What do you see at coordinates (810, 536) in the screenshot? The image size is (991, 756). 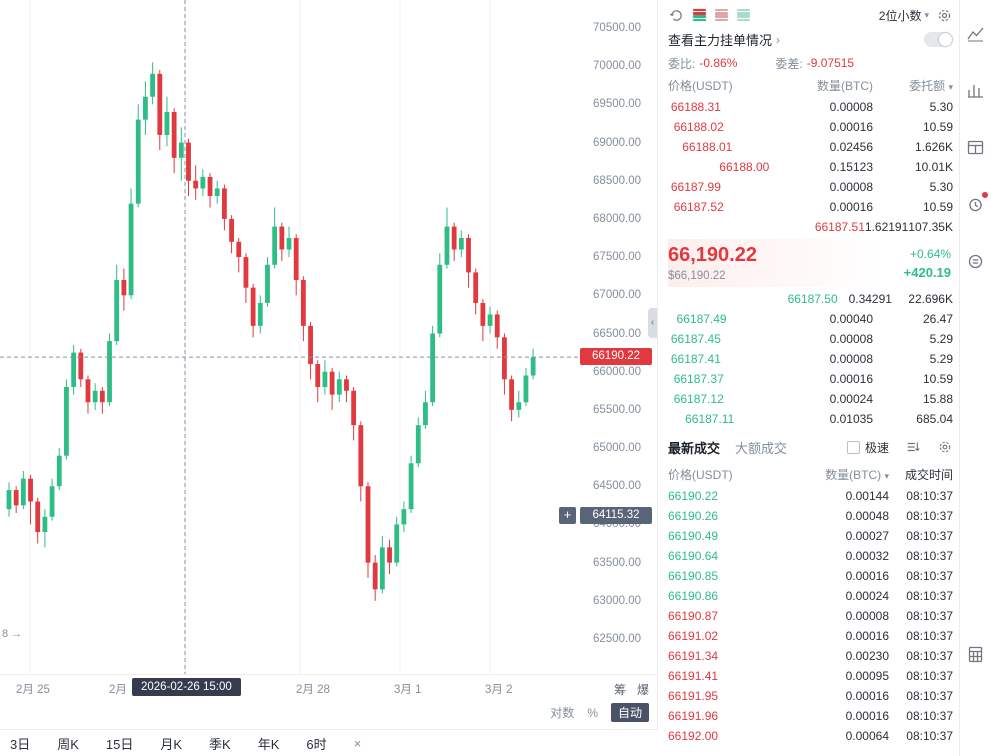 I see `trade-row: 66190.49 0.00027 08:10:37` at bounding box center [810, 536].